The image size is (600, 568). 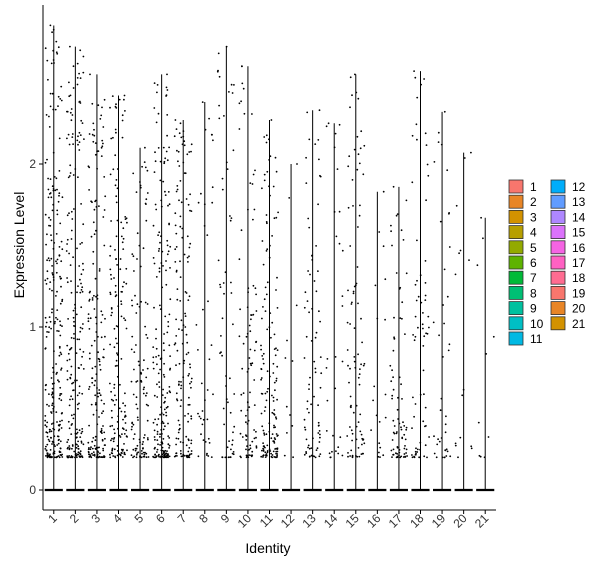 I want to click on x-tick-label-9: 9, so click(x=225, y=518).